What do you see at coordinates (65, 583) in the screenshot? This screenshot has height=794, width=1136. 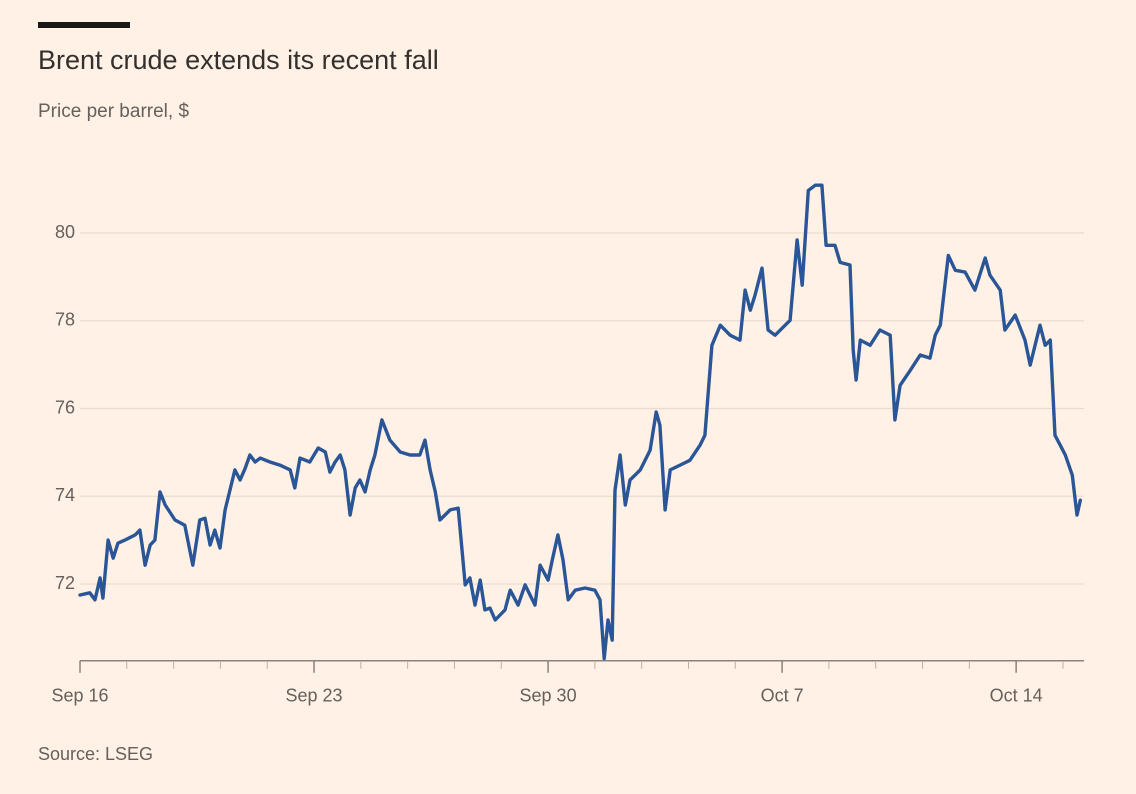 I see `y-tick-label: 72` at bounding box center [65, 583].